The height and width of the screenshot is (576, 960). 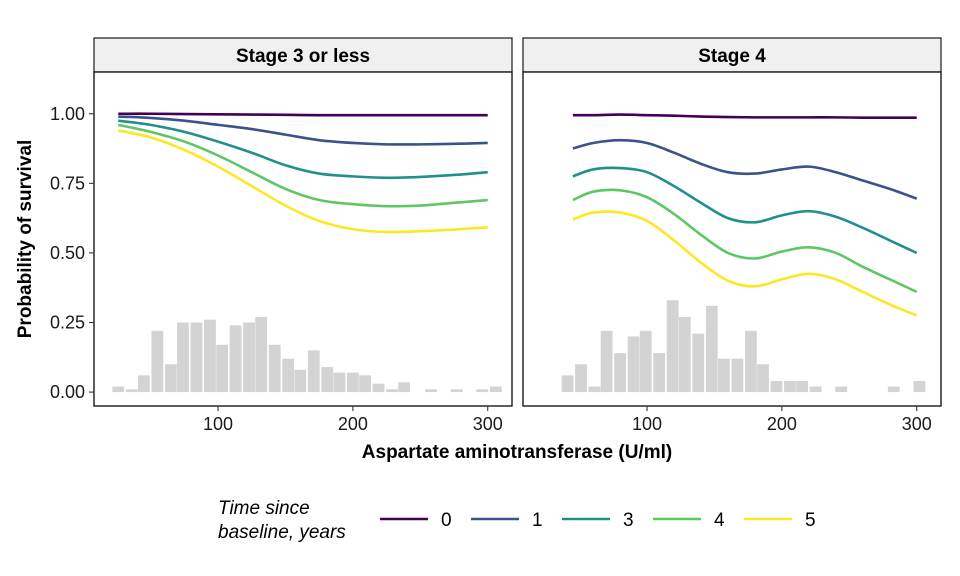 What do you see at coordinates (67, 114) in the screenshot?
I see `y-tick-label: 1.00` at bounding box center [67, 114].